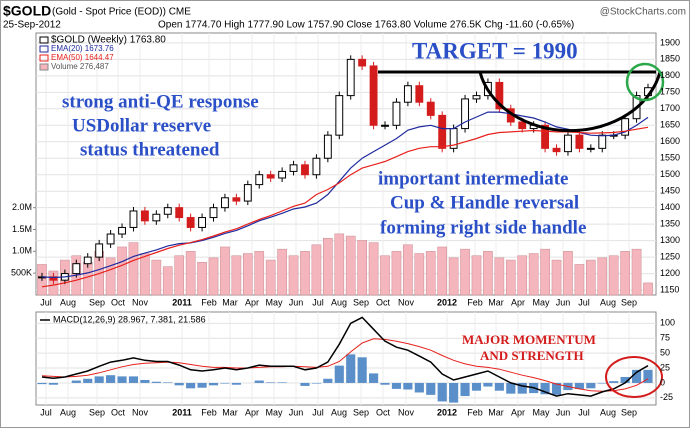 The height and width of the screenshot is (428, 690). Describe the element at coordinates (670, 75) in the screenshot. I see `y-tick-label: 1800` at that location.